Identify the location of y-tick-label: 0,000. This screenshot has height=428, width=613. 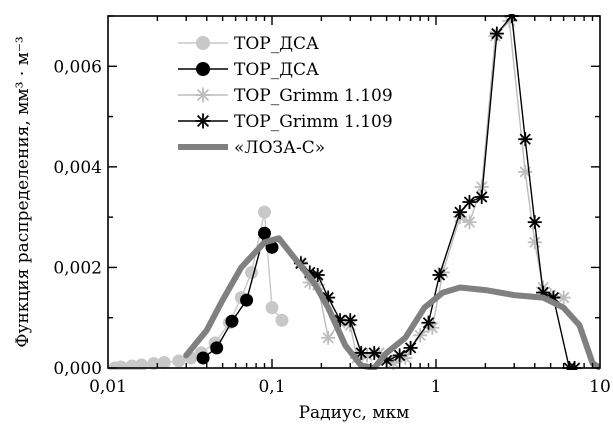
(77, 369).